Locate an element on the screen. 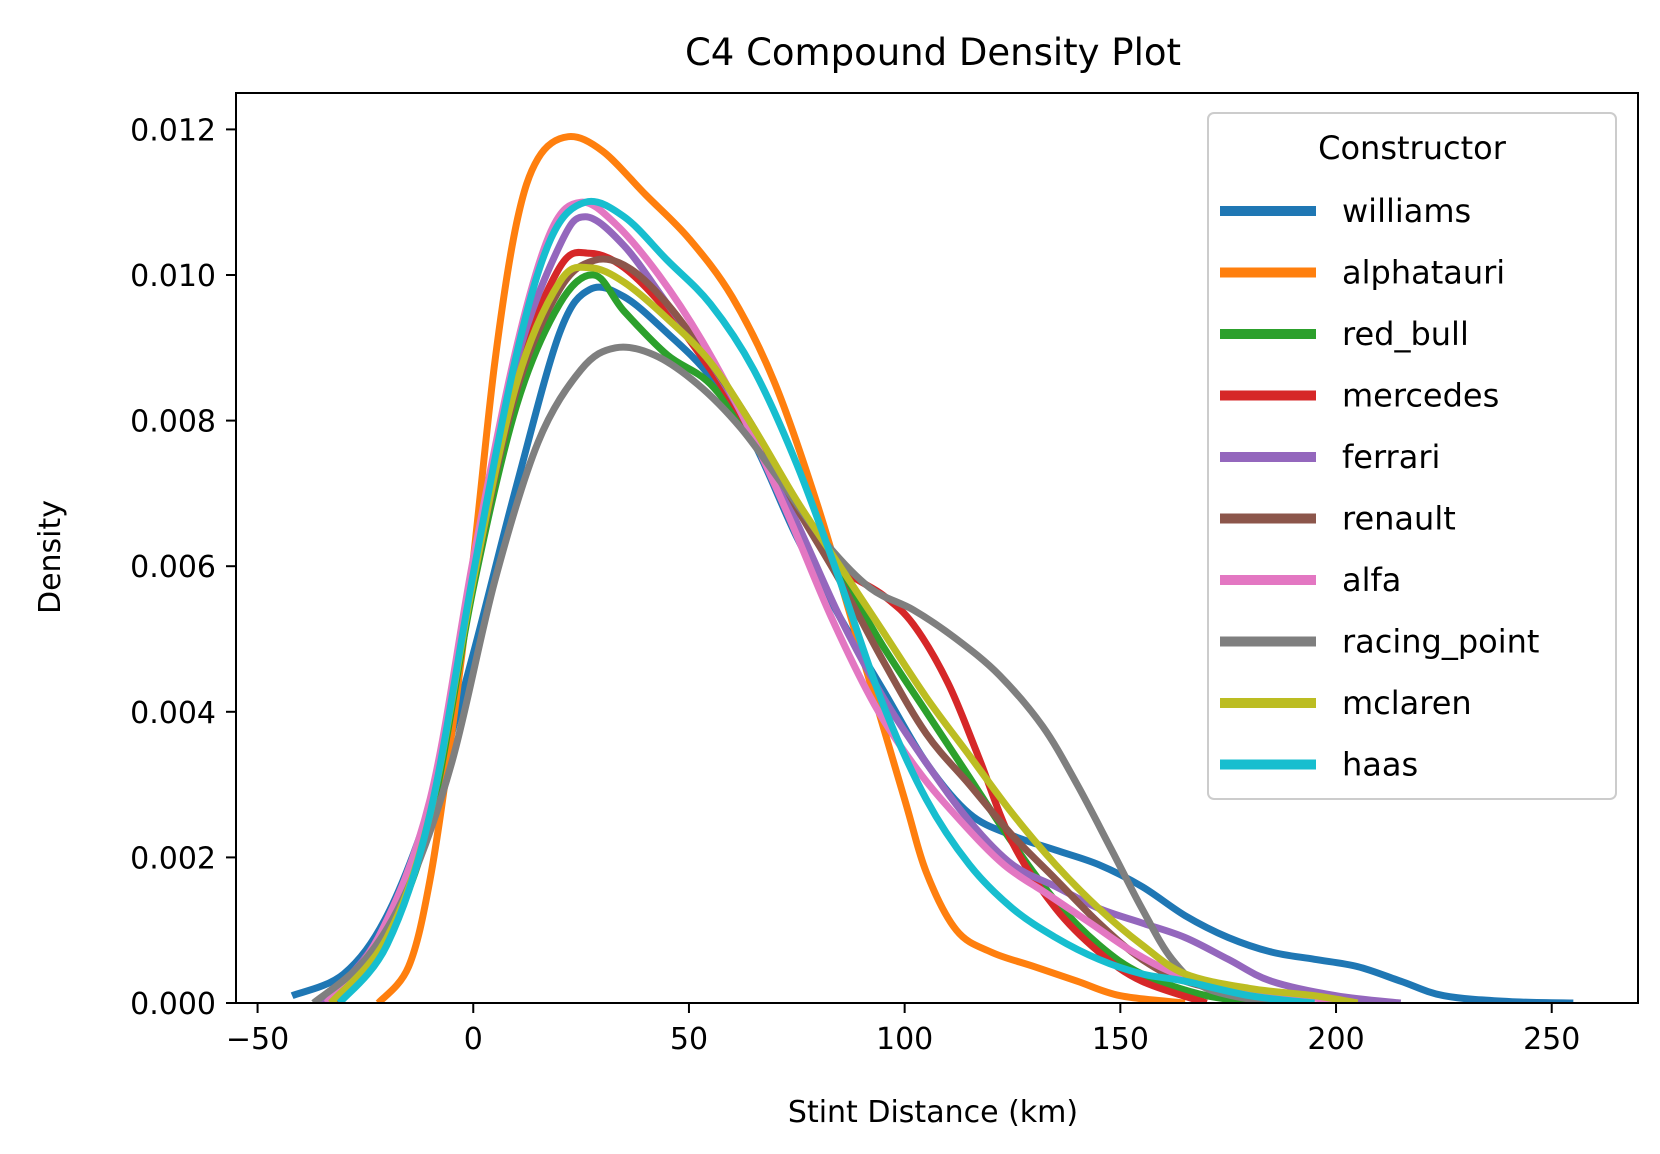 Image resolution: width=1660 pixels, height=1154 pixels. x-tick-label: 100 is located at coordinates (904, 1039).